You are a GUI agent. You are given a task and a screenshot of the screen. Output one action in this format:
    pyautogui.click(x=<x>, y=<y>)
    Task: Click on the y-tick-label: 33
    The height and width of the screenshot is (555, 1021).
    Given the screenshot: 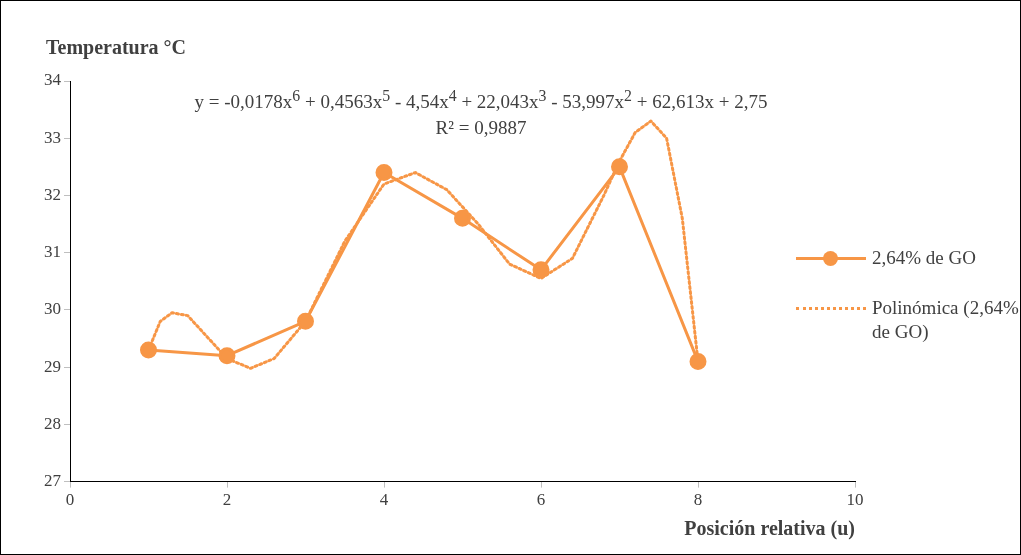 What is the action you would take?
    pyautogui.click(x=52, y=137)
    